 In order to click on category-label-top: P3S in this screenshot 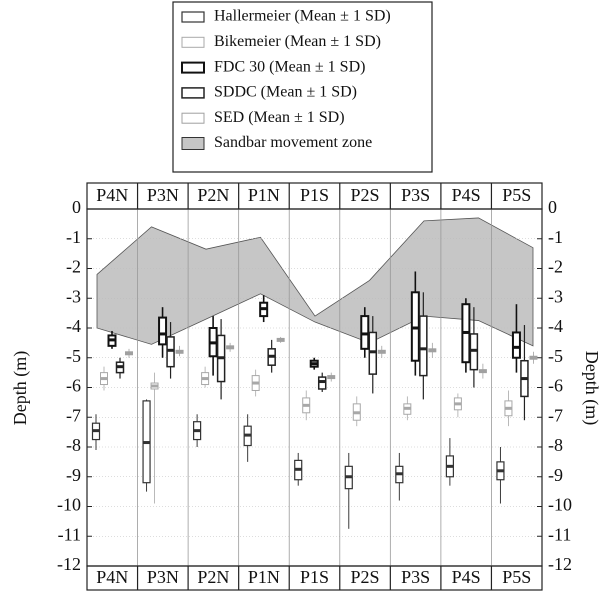, I will do `click(415, 195)`.